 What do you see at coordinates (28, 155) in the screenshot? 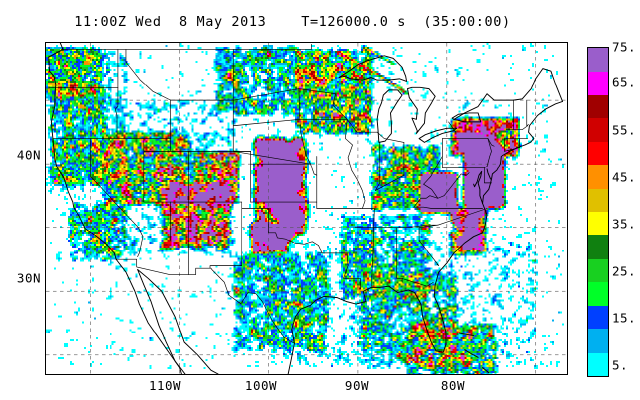
I see `y-tick-40N: 40N` at bounding box center [28, 155].